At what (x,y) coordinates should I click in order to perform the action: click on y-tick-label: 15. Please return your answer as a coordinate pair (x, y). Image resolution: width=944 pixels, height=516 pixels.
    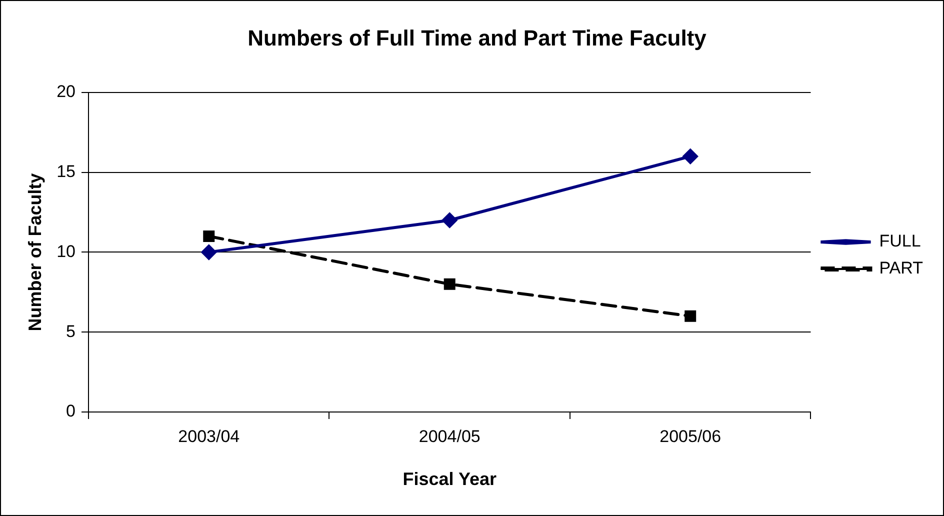
    Looking at the image, I should click on (66, 171).